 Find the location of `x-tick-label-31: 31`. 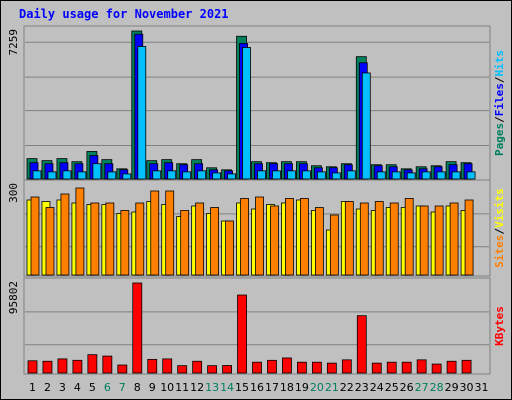

x-tick-label-31: 31 is located at coordinates (482, 387).